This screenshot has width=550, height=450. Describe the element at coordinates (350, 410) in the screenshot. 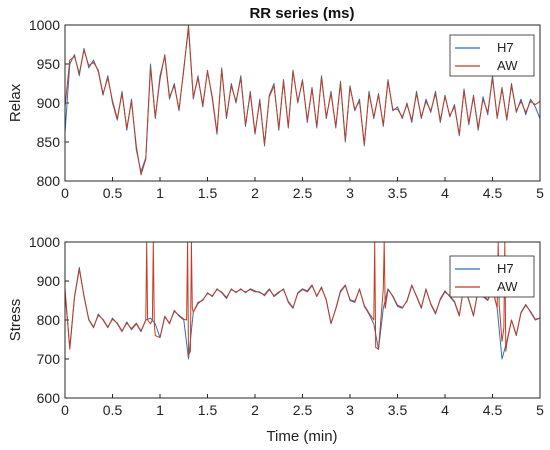

I see `bottom-x-tick-label: 3` at that location.